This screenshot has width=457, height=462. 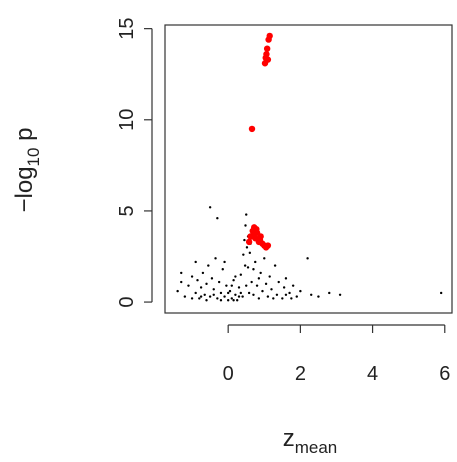 What do you see at coordinates (372, 374) in the screenshot?
I see `x-tick-label: 4` at bounding box center [372, 374].